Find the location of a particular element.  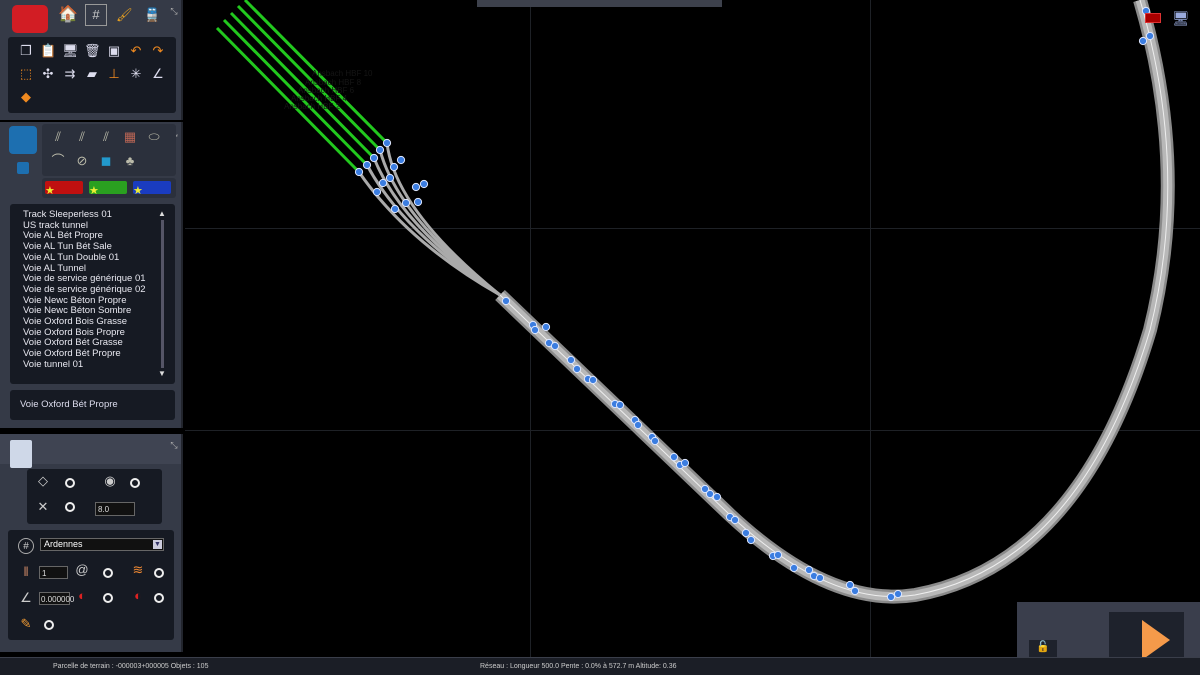

list-scrollbar: ▲ ▼ is located at coordinates (162, 294).